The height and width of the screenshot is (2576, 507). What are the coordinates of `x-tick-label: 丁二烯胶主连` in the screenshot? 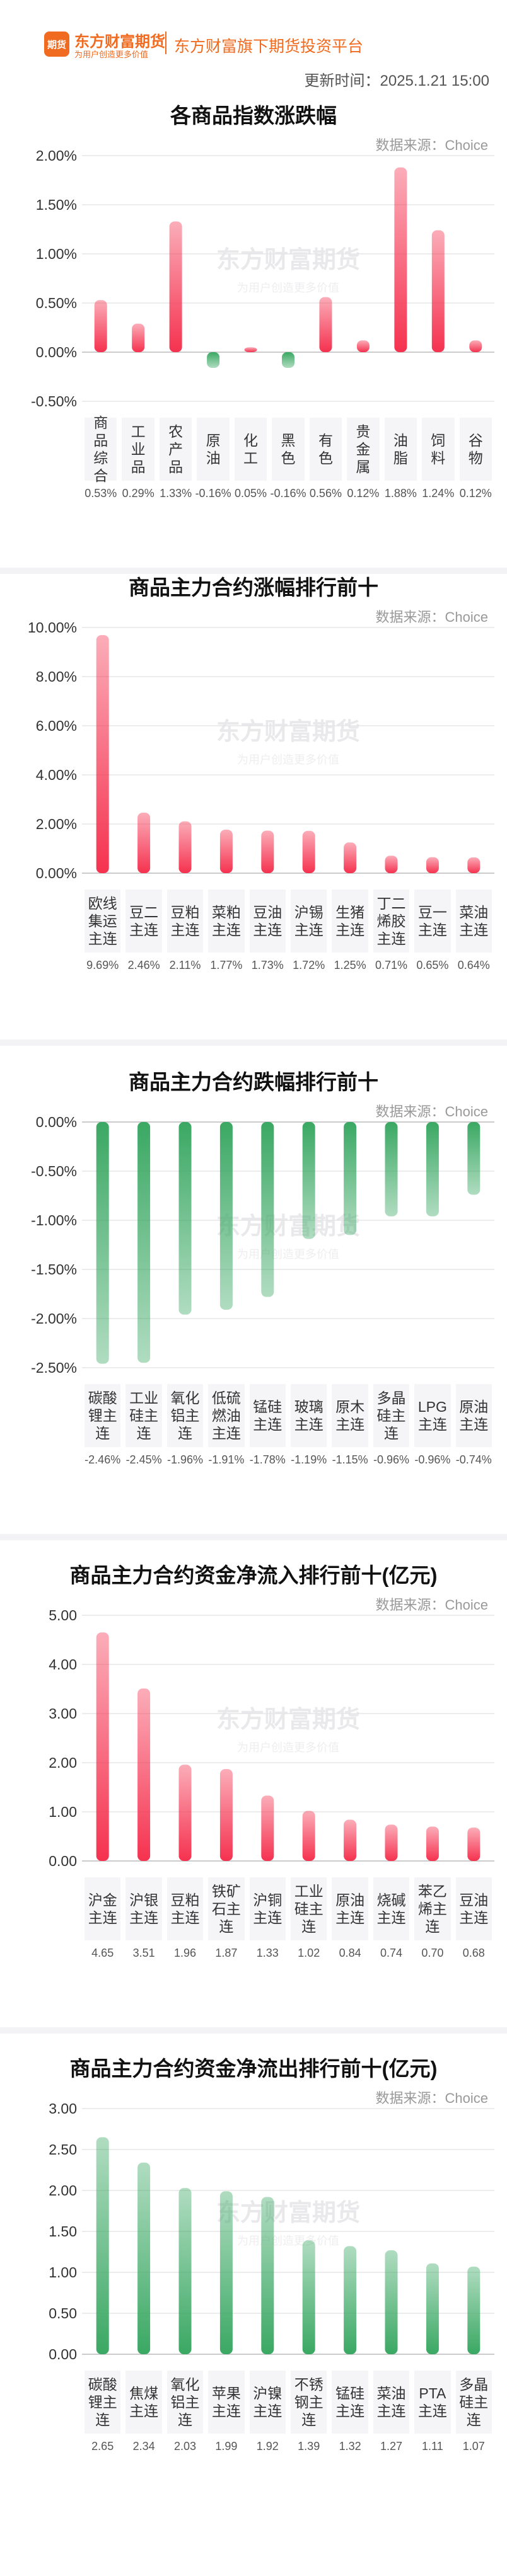 It's located at (391, 921).